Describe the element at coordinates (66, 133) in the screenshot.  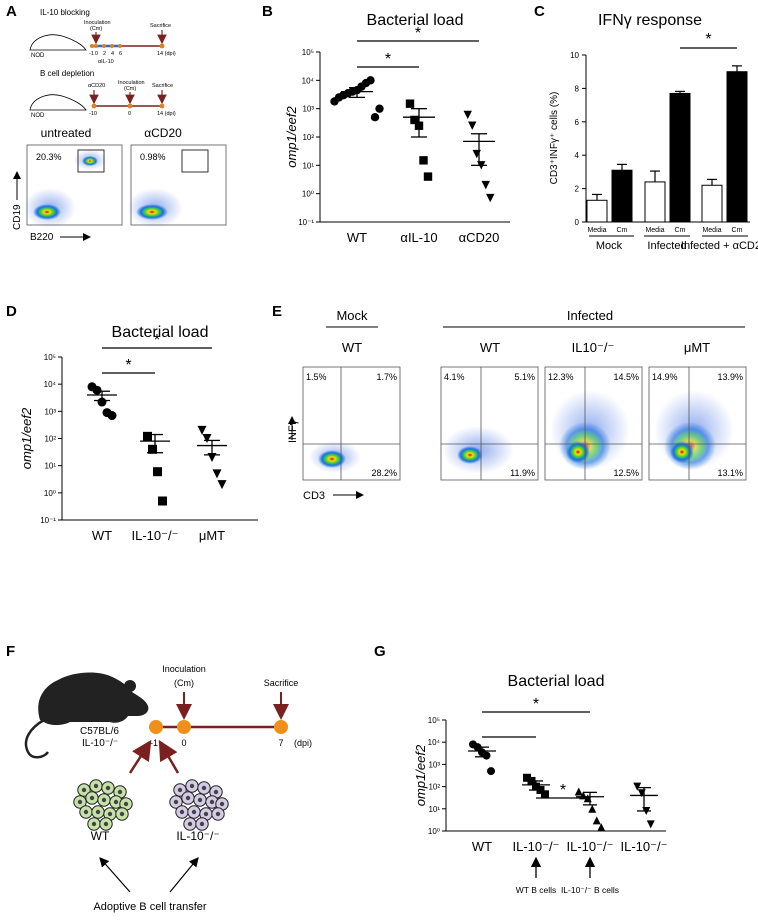
I see `flow-title: untreated` at that location.